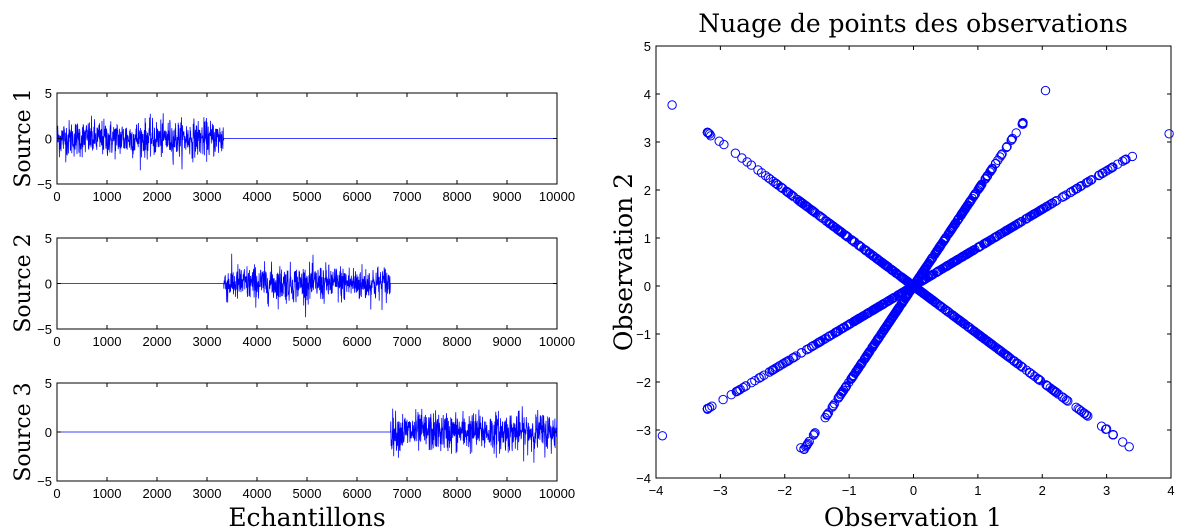  I want to click on signal-marks, so click(307, 285).